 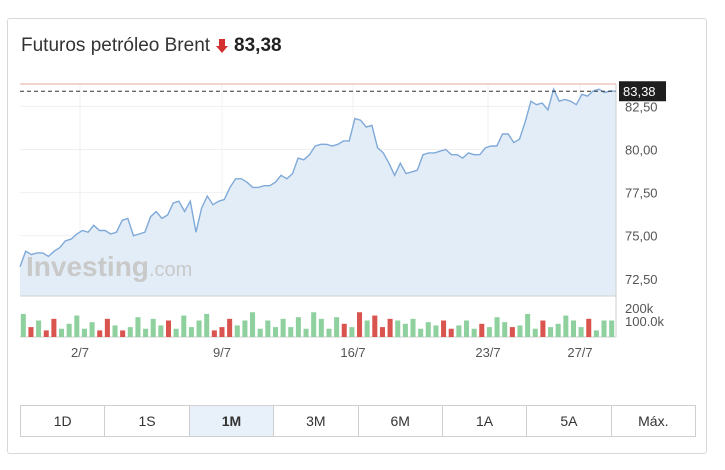 What do you see at coordinates (87, 266) in the screenshot?
I see `watermark-brand: Investing` at bounding box center [87, 266].